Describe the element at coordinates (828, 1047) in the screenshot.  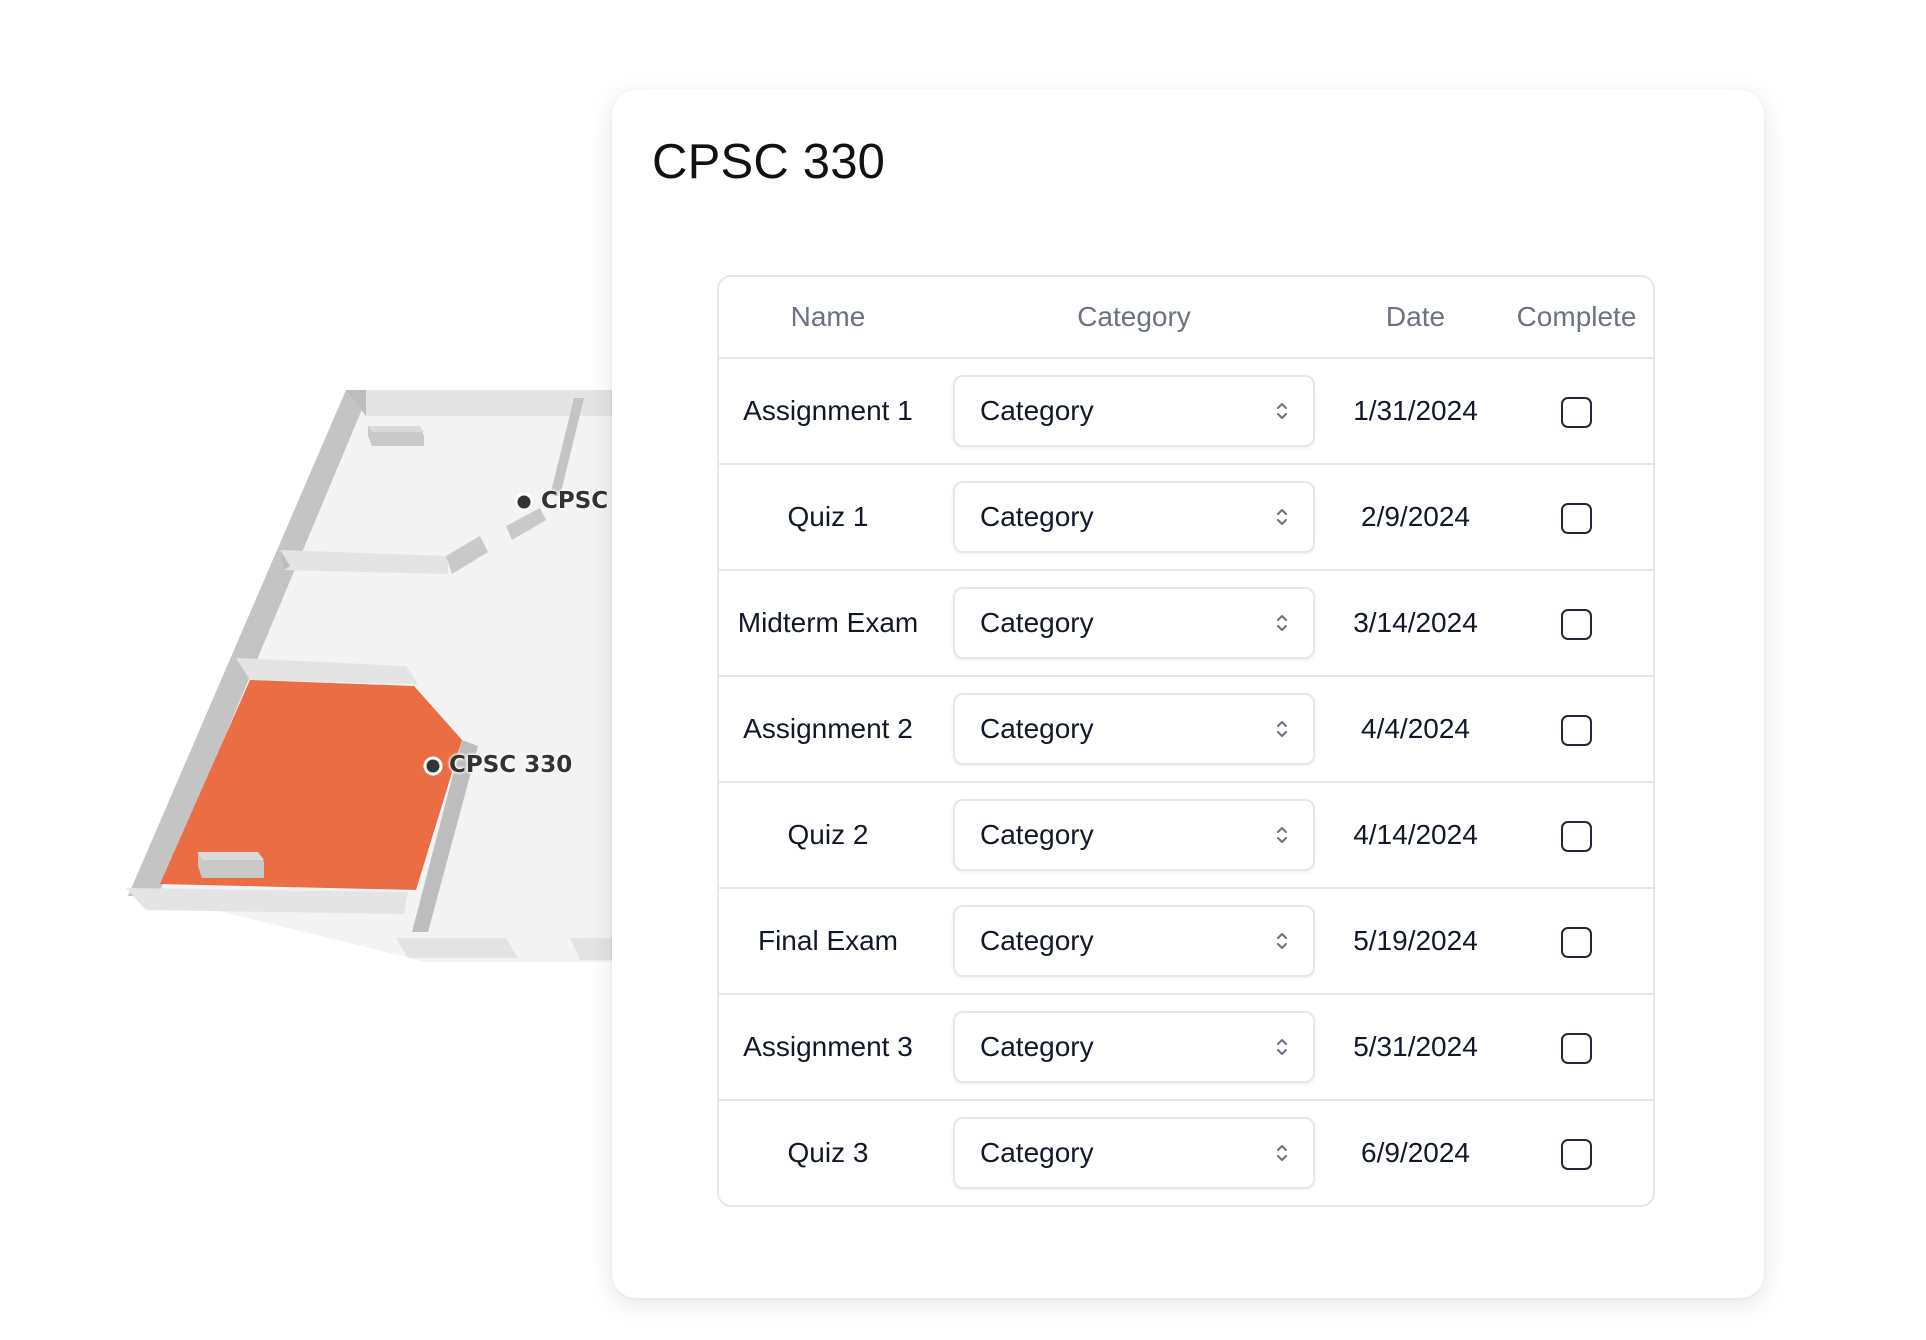
I see `row-name: Assignment 3` at that location.